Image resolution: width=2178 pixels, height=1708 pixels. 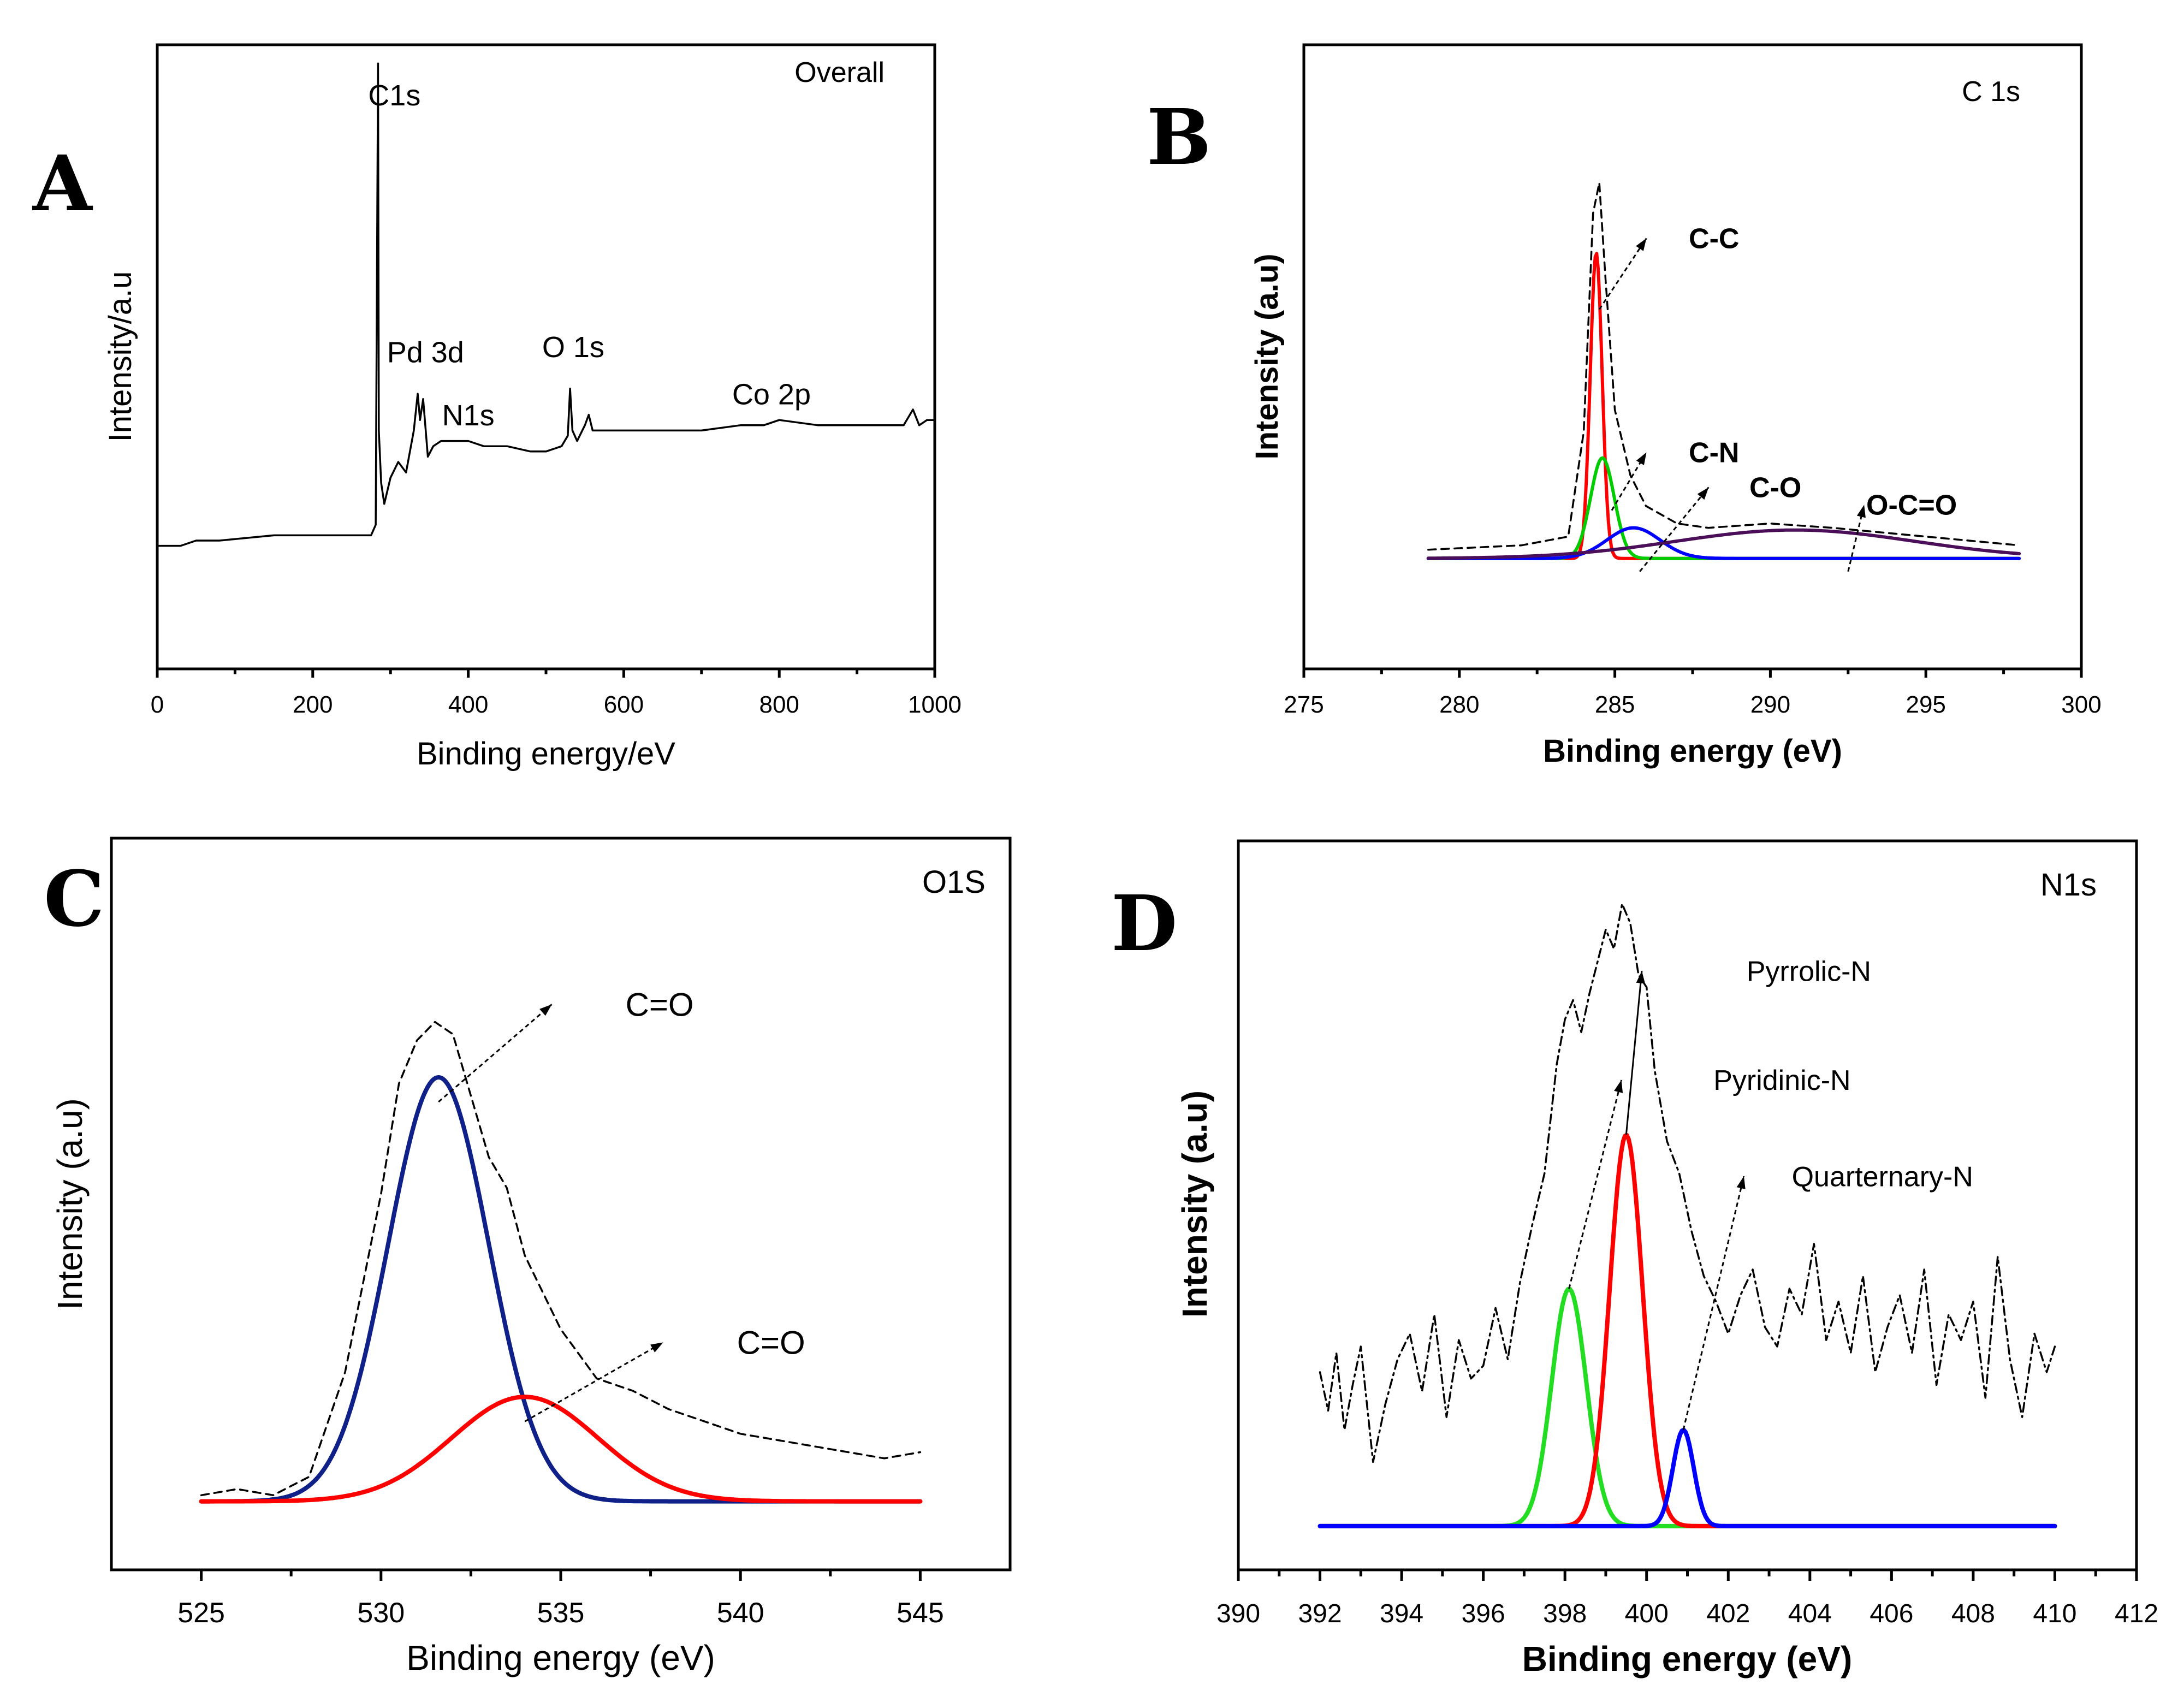 What do you see at coordinates (546, 754) in the screenshot?
I see `x-axis-title: Binding energy/eV` at bounding box center [546, 754].